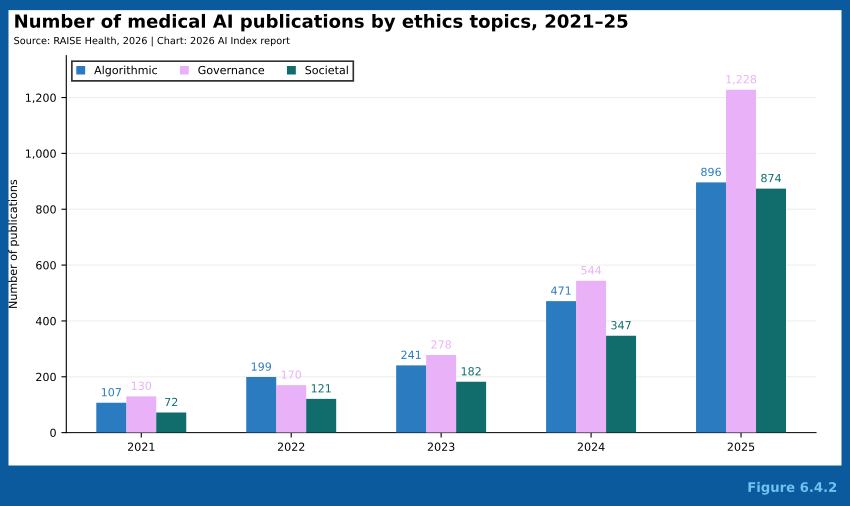  Describe the element at coordinates (621, 325) in the screenshot. I see `data-label: 347` at that location.